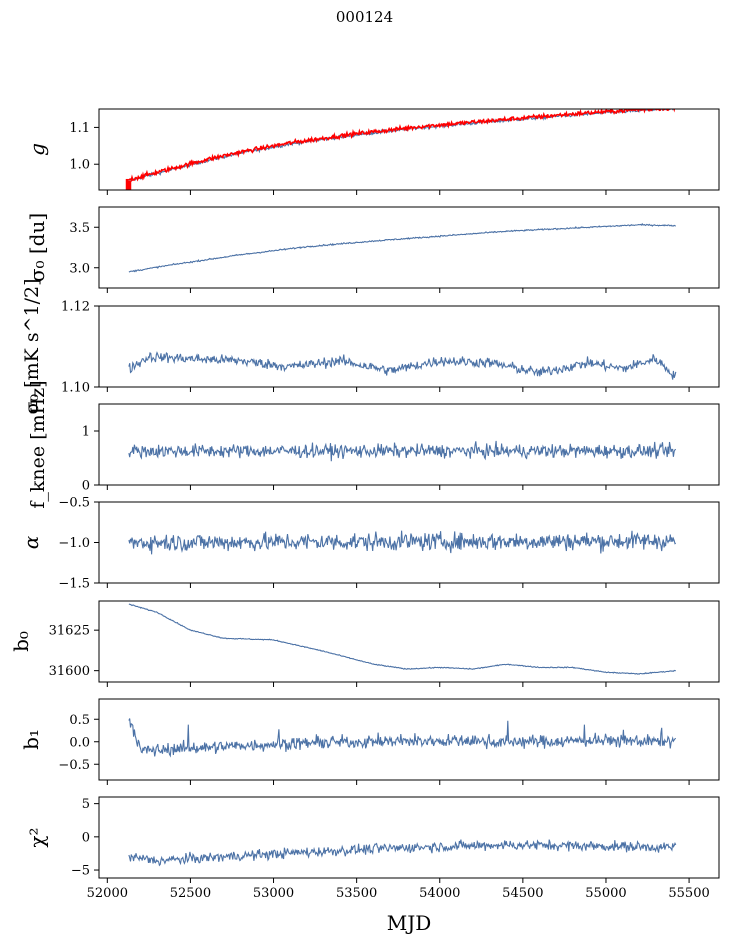 The image size is (729, 944). I want to click on subplot-b0: 31600 31625 b₀, so click(364, 643).